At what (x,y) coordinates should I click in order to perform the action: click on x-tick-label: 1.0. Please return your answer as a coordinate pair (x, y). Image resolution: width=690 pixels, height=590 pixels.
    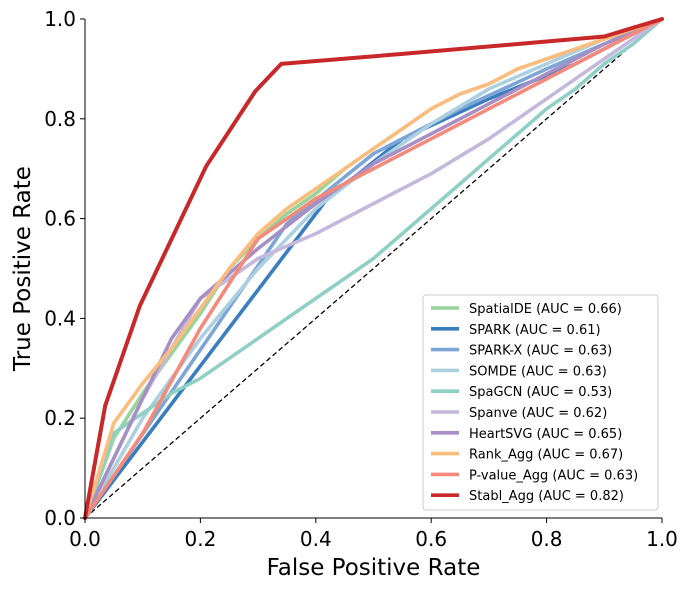
    Looking at the image, I should click on (662, 539).